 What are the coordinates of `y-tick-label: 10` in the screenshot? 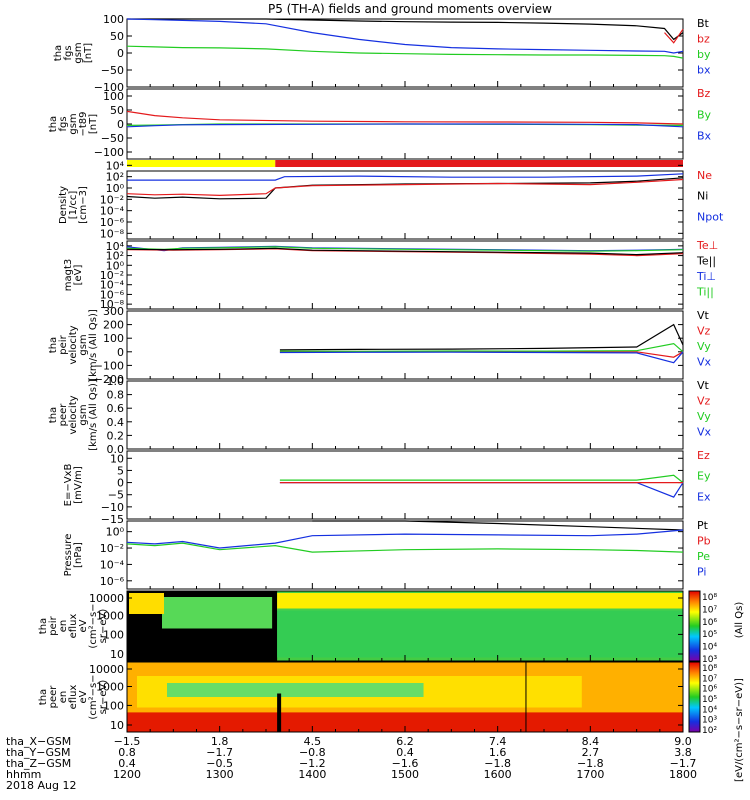 It's located at (117, 654).